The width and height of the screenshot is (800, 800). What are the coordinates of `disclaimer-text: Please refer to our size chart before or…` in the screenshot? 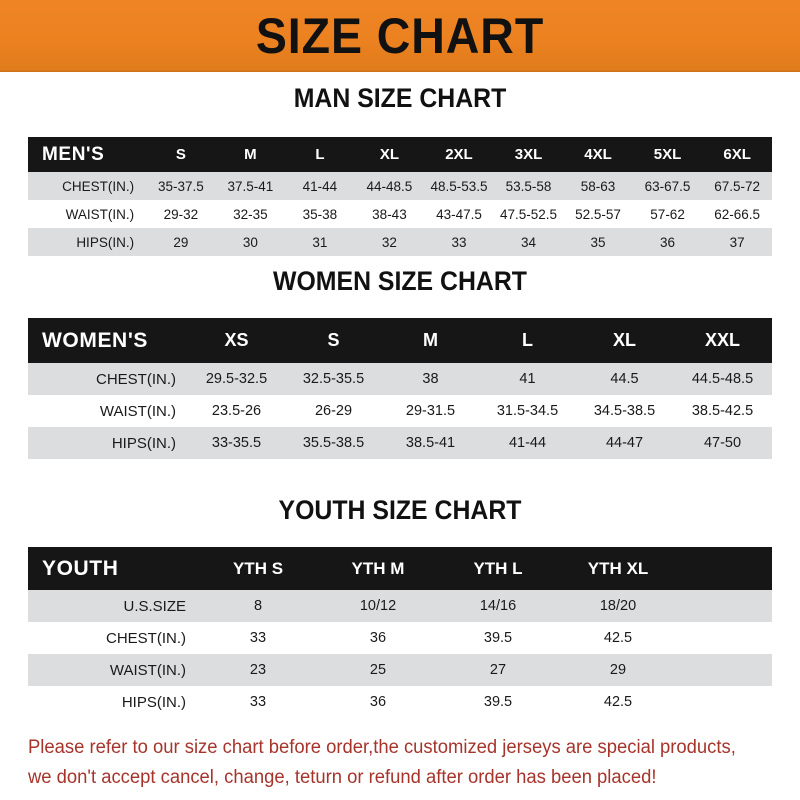 It's located at (392, 763).